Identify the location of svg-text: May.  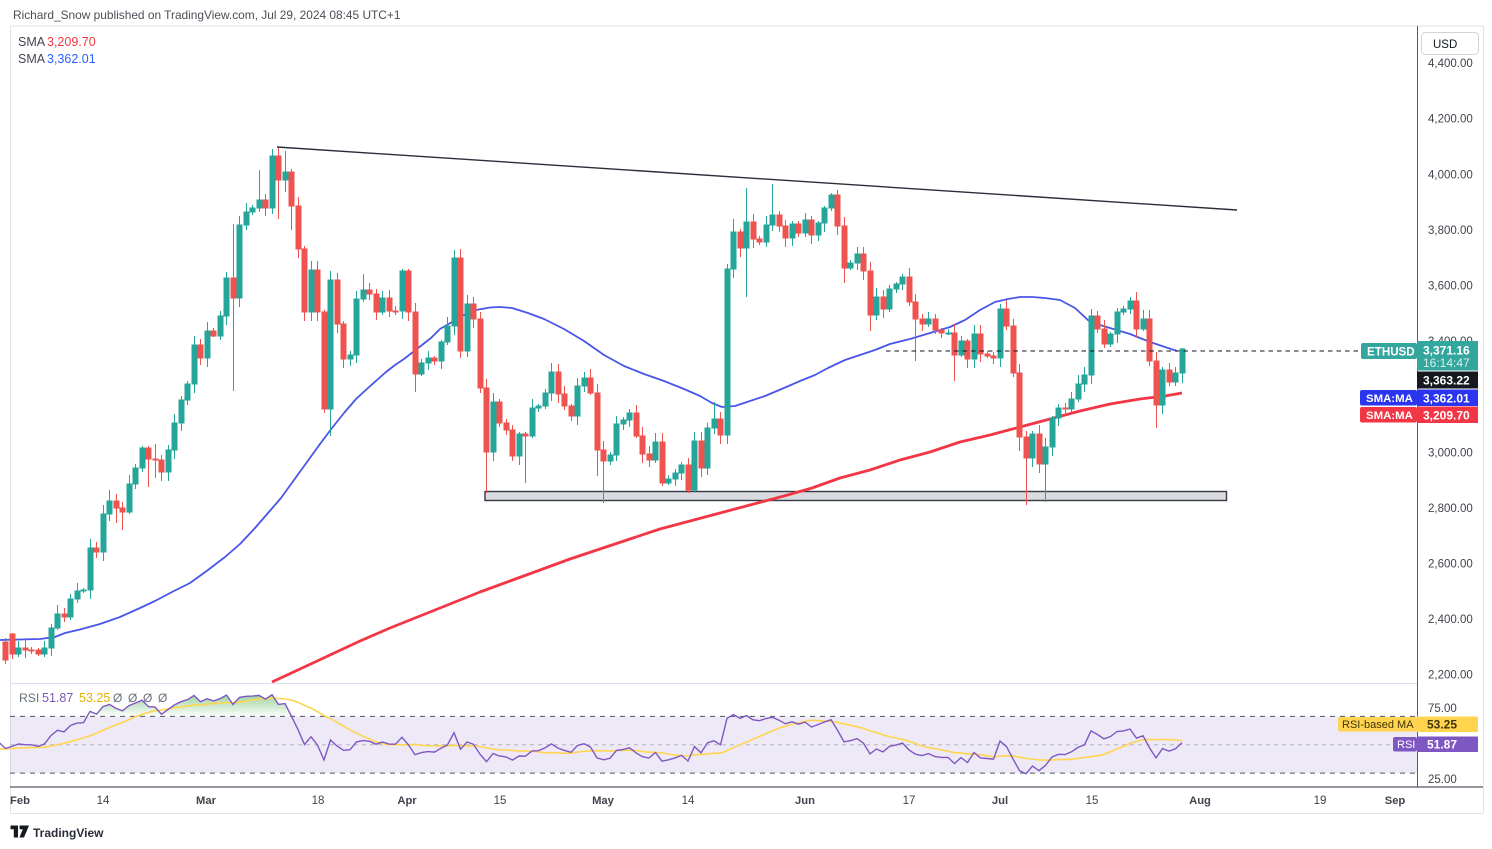
(603, 801).